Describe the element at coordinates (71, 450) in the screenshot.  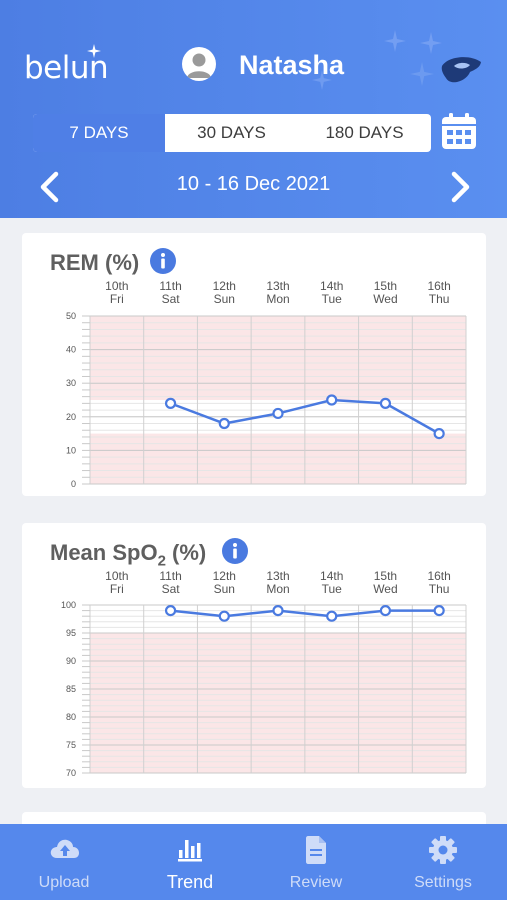
I see `y-tick-label: 10` at that location.